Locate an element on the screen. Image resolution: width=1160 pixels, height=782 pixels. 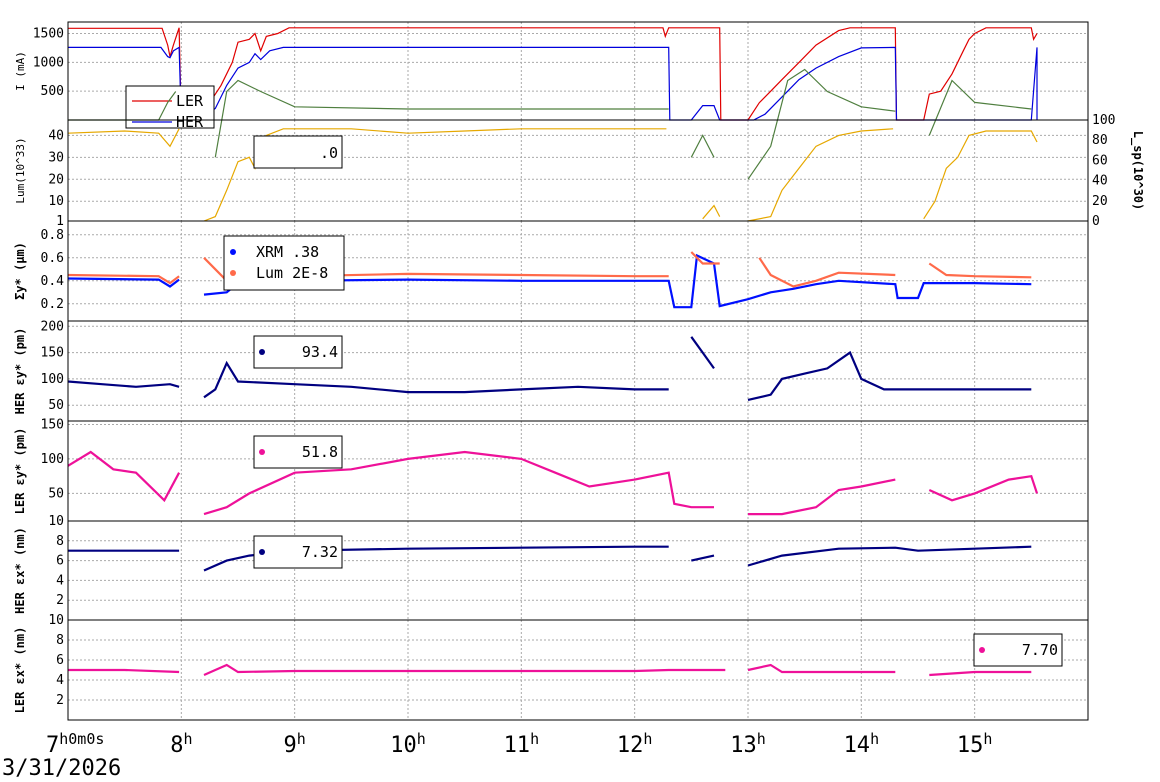
panel-current: 500 1000 1500 I (mA) LER HER is located at coordinates (551, 76).